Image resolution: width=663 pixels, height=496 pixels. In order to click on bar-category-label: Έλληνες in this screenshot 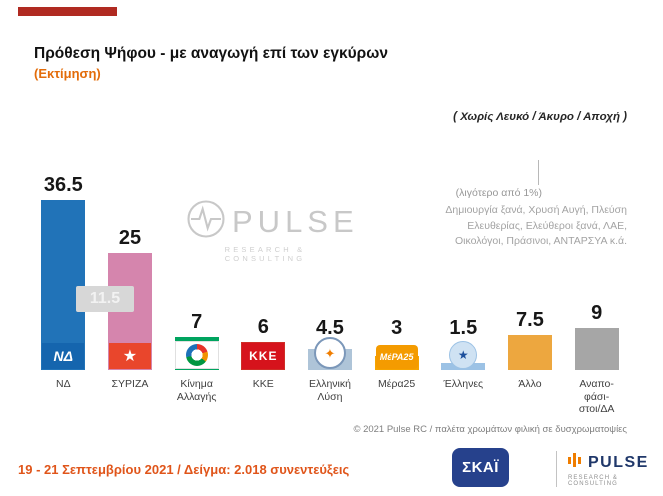, I will do `click(463, 384)`.